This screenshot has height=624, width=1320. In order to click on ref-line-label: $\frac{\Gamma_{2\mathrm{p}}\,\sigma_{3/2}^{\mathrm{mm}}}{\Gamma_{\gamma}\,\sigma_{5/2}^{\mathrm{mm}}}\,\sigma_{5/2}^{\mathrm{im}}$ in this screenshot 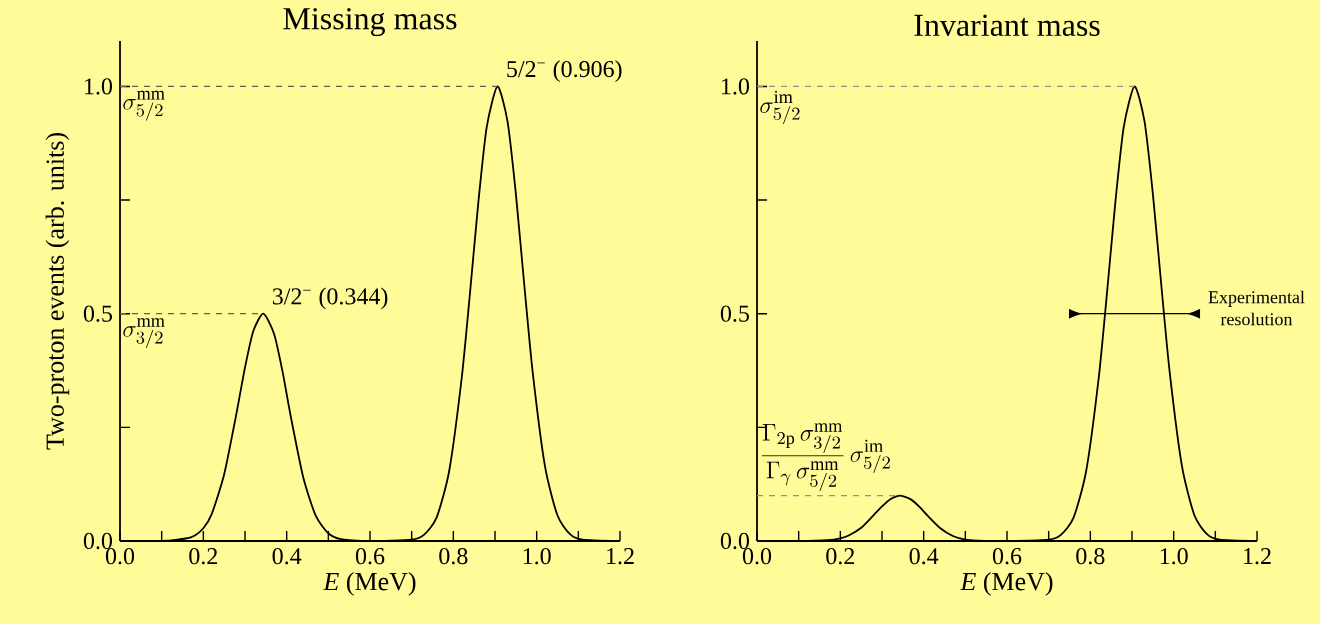, I will do `click(825, 457)`.